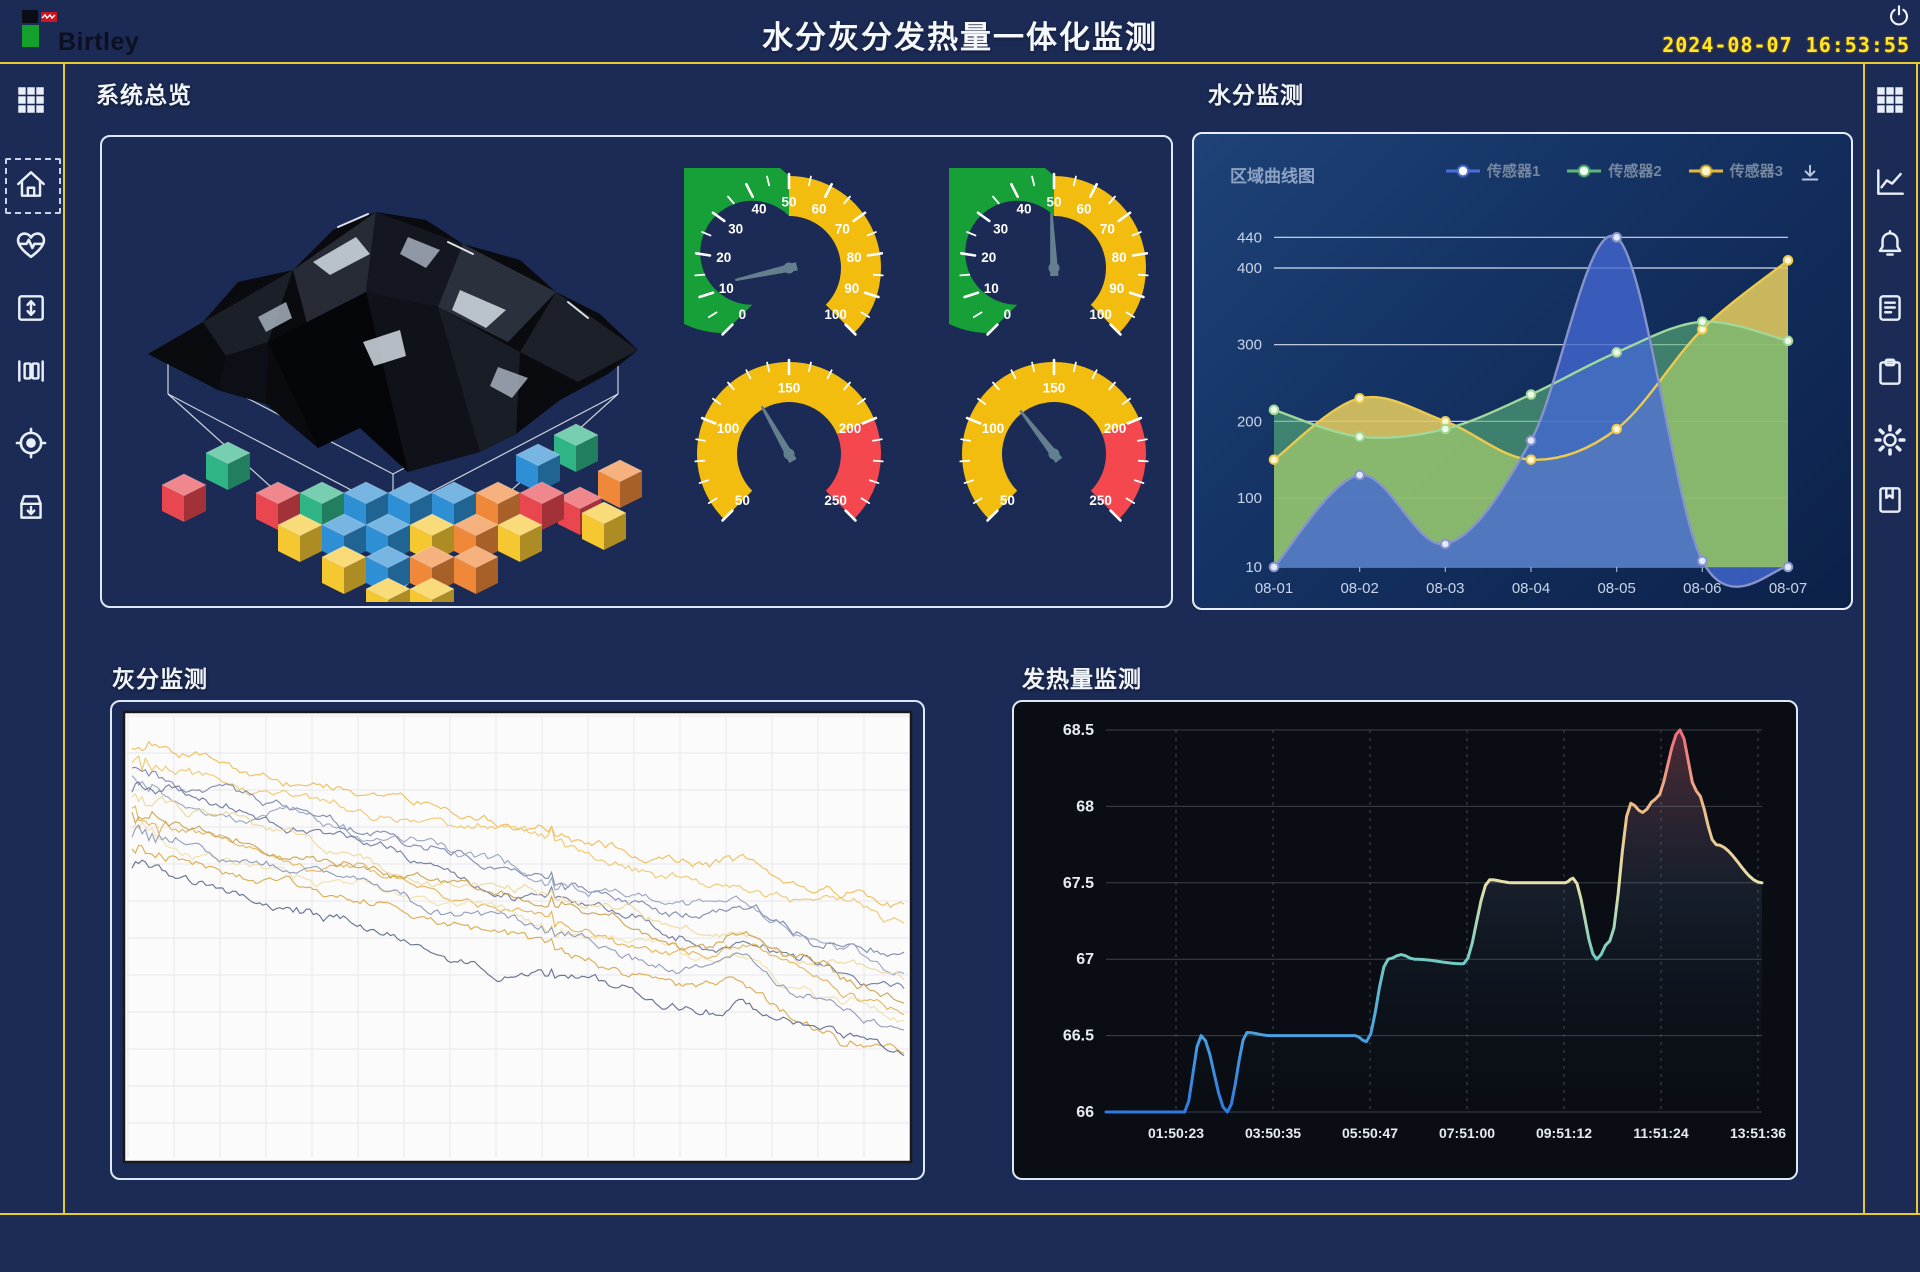  Describe the element at coordinates (1890, 182) in the screenshot. I see `trend-chart-icon` at that location.